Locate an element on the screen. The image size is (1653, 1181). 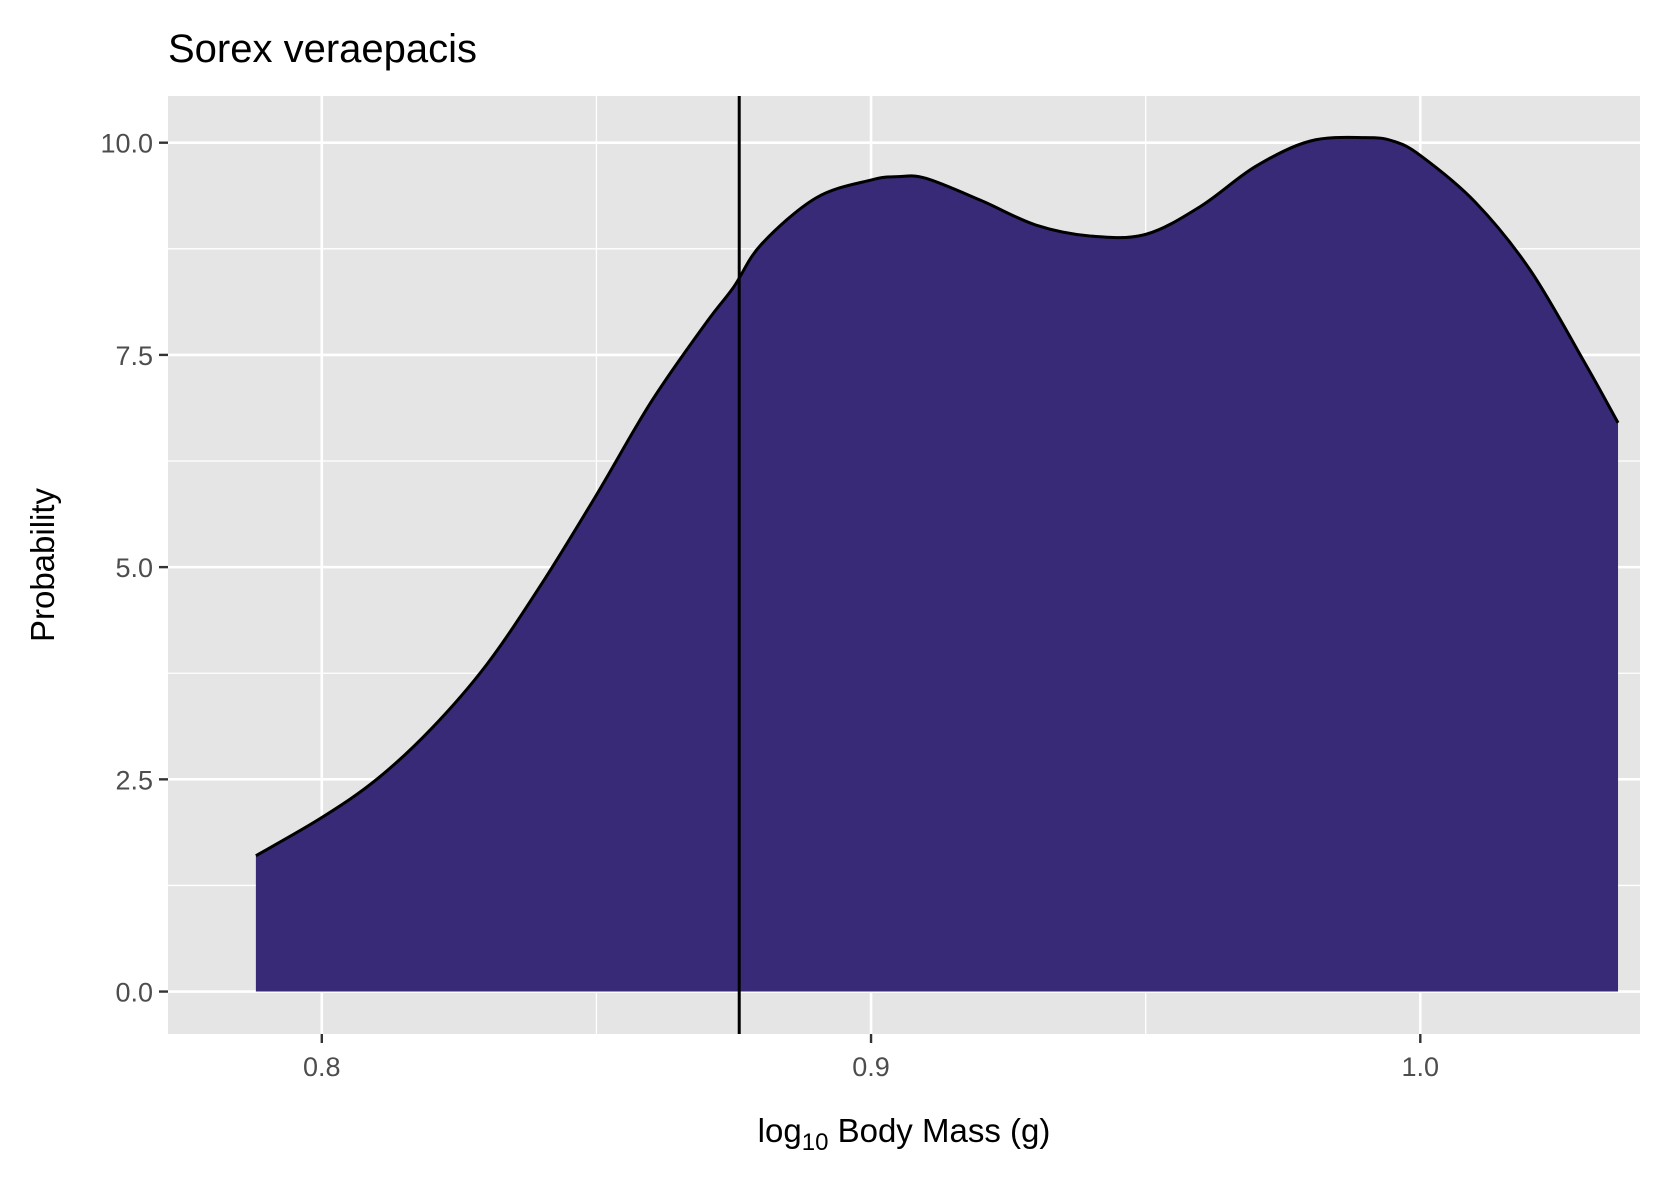
x-tick-label: 0.8 is located at coordinates (322, 1067).